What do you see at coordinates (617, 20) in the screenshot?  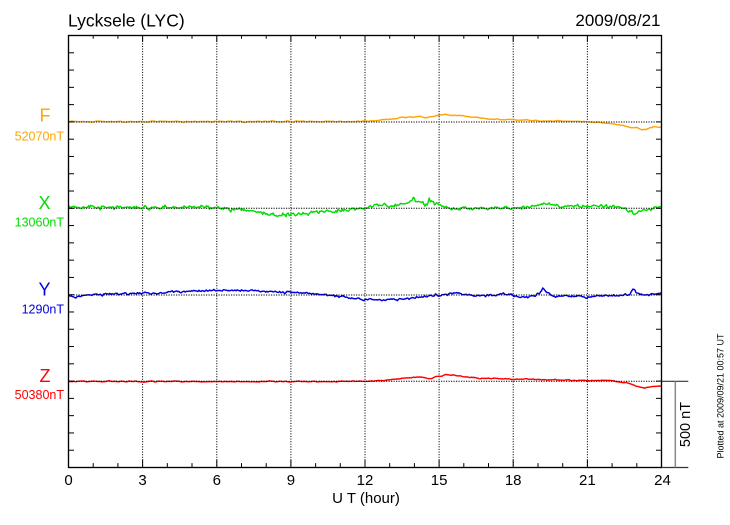 I see `svg-text: 2009/08/21` at bounding box center [617, 20].